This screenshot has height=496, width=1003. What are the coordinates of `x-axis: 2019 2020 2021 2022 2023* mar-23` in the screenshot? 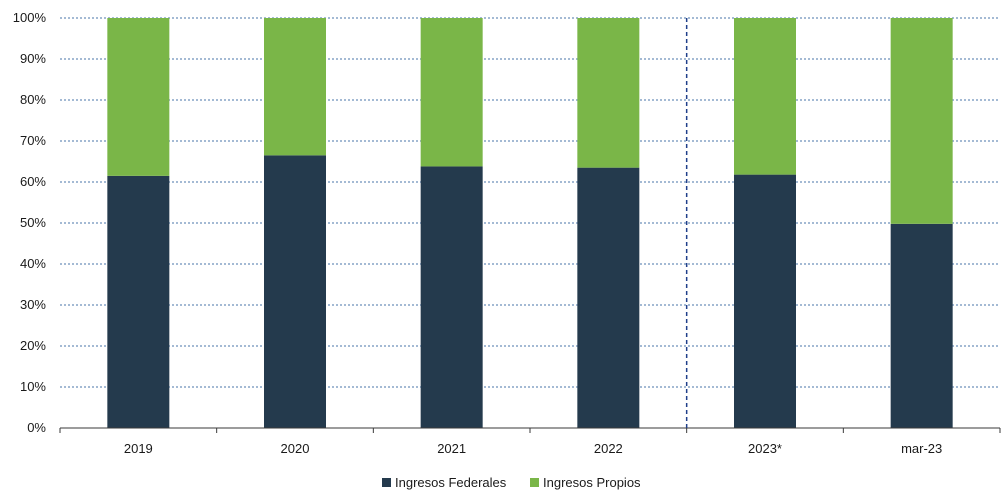 It's located at (530, 441).